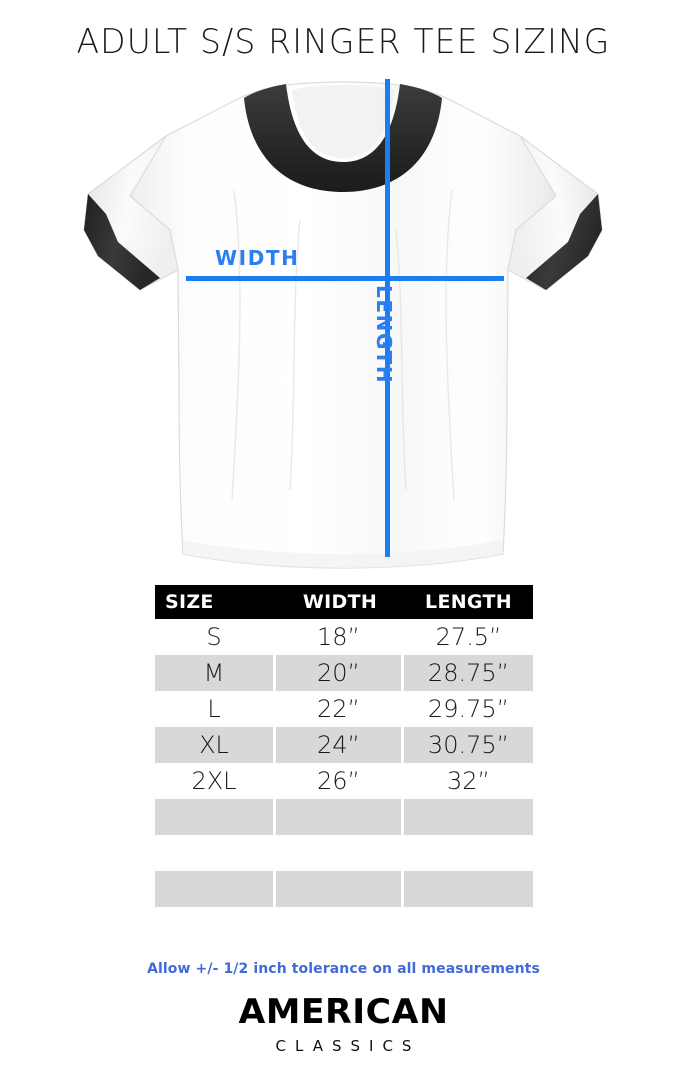  Describe the element at coordinates (348, 1045) in the screenshot. I see `brand-tagline: CLASSICS` at that location.